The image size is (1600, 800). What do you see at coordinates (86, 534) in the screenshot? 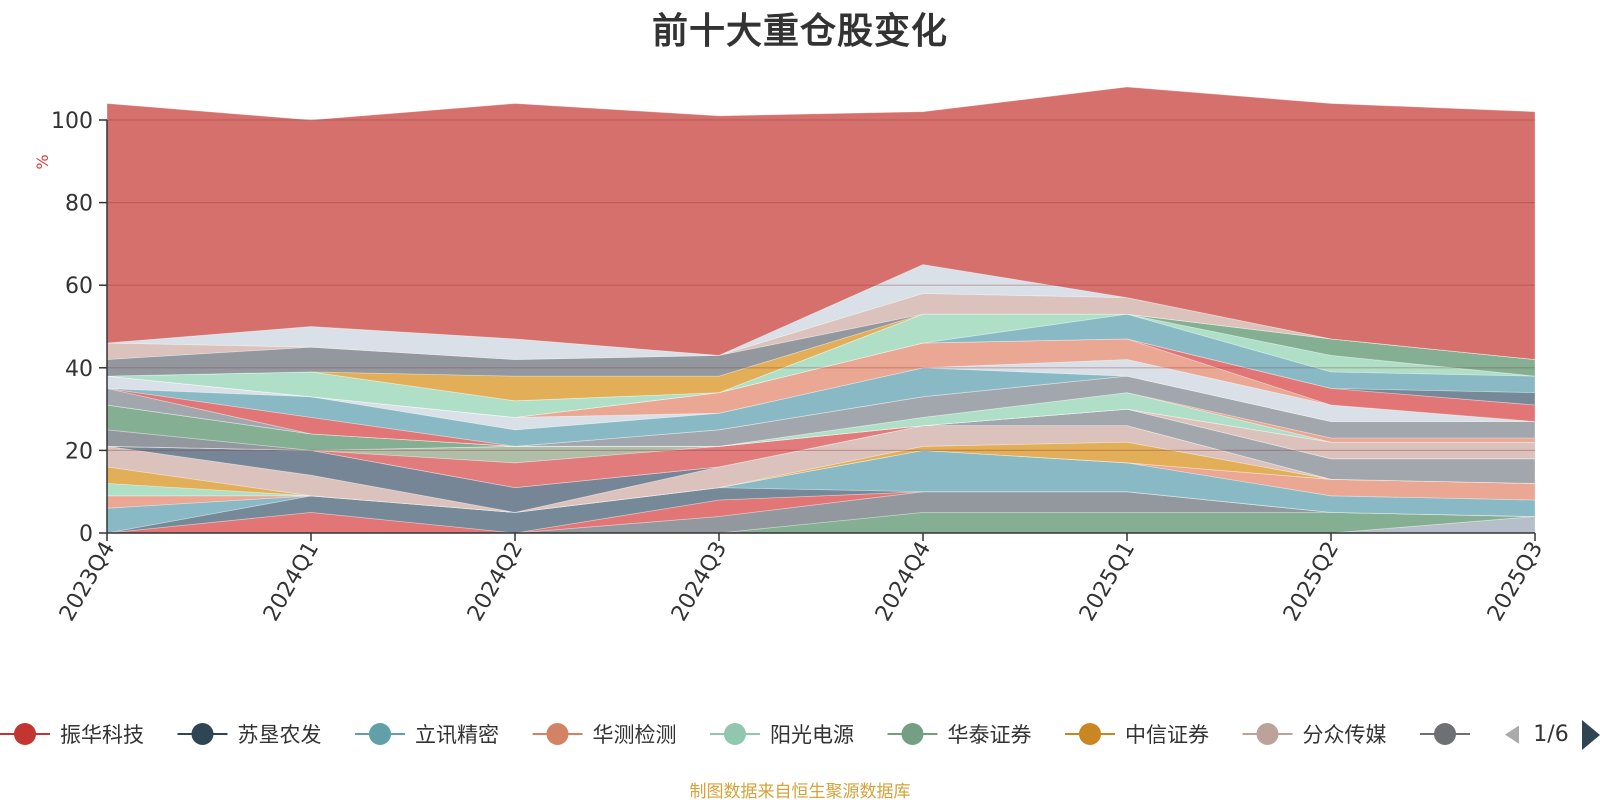
I see `y-tick-label: 0` at bounding box center [86, 534].